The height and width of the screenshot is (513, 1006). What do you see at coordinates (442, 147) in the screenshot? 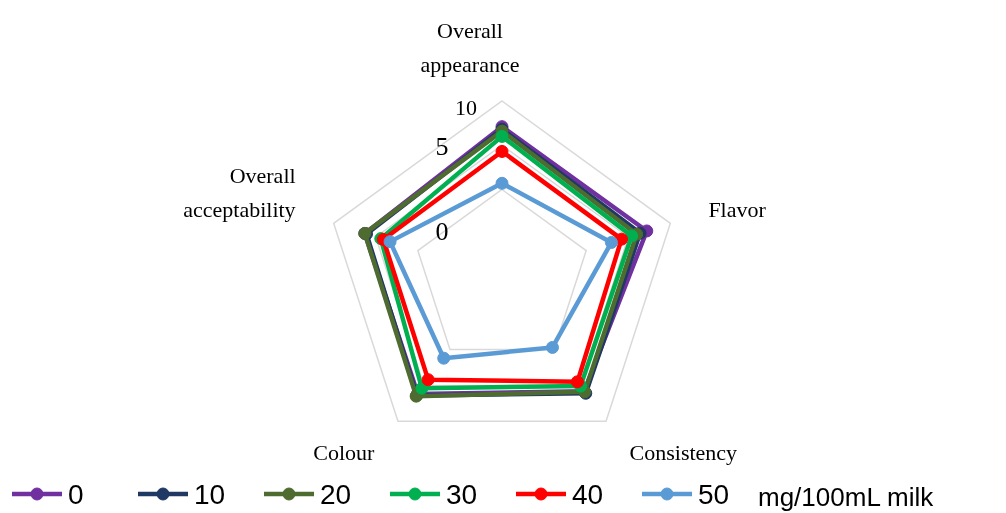
I see `y-tick-label: 5` at bounding box center [442, 147].